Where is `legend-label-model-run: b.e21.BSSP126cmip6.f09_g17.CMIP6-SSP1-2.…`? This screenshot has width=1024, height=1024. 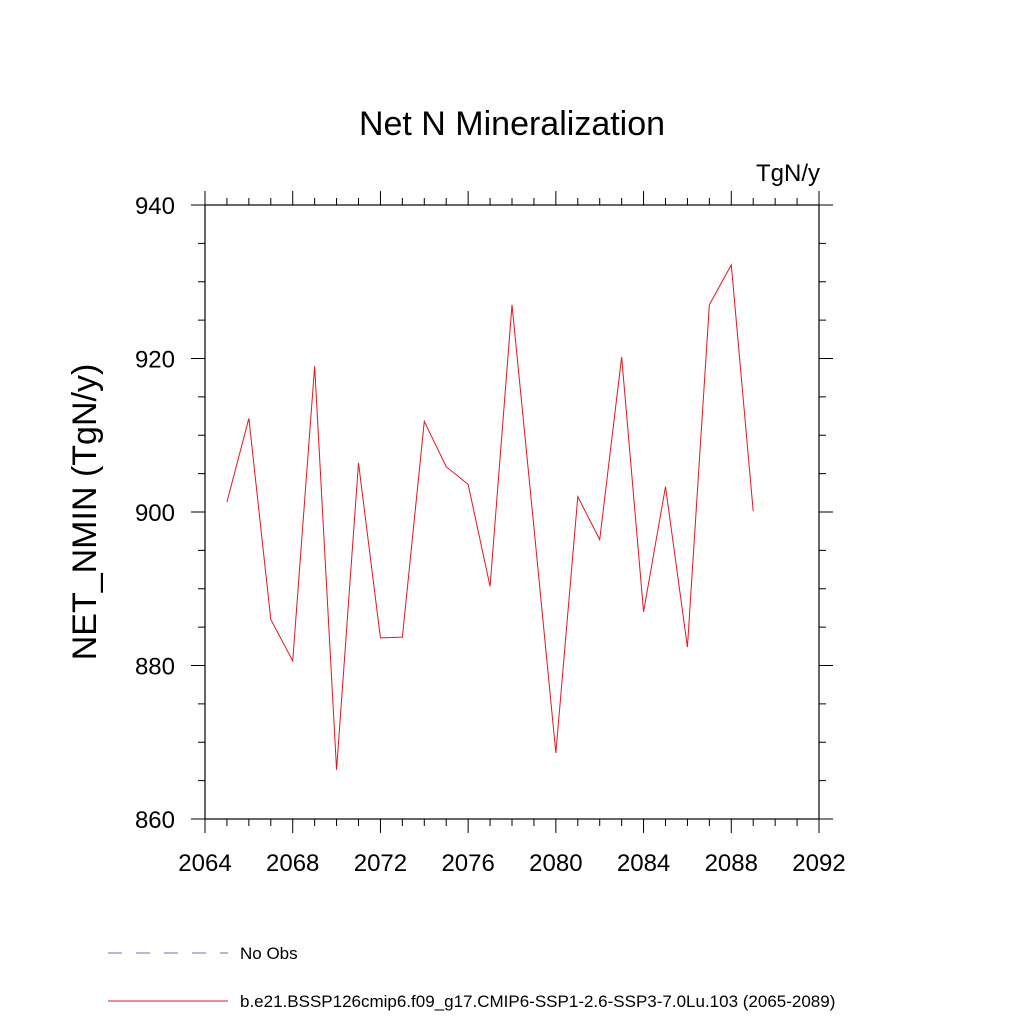 legend-label-model-run: b.e21.BSSP126cmip6.f09_g17.CMIP6-SSP1-2.… is located at coordinates (537, 1001).